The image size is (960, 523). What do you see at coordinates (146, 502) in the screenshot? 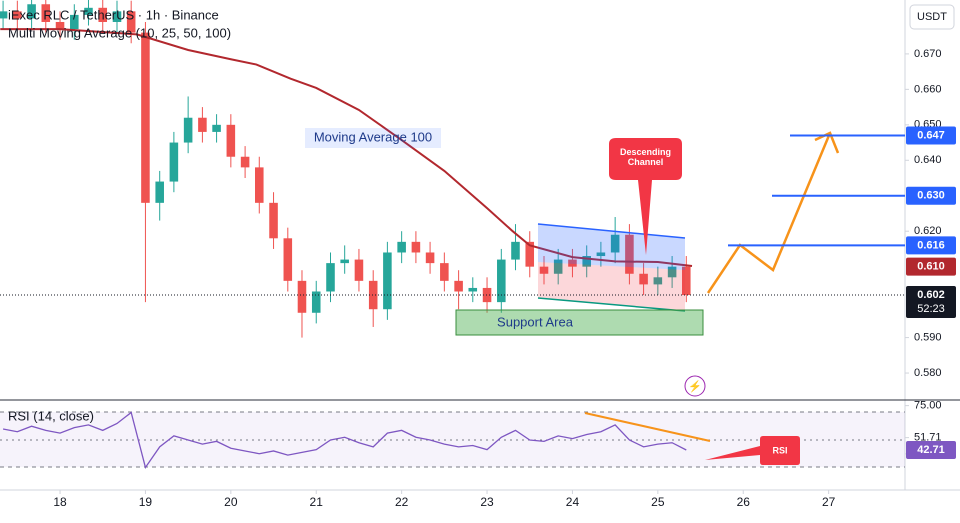
I see `x-tick-label: 19` at bounding box center [146, 502].